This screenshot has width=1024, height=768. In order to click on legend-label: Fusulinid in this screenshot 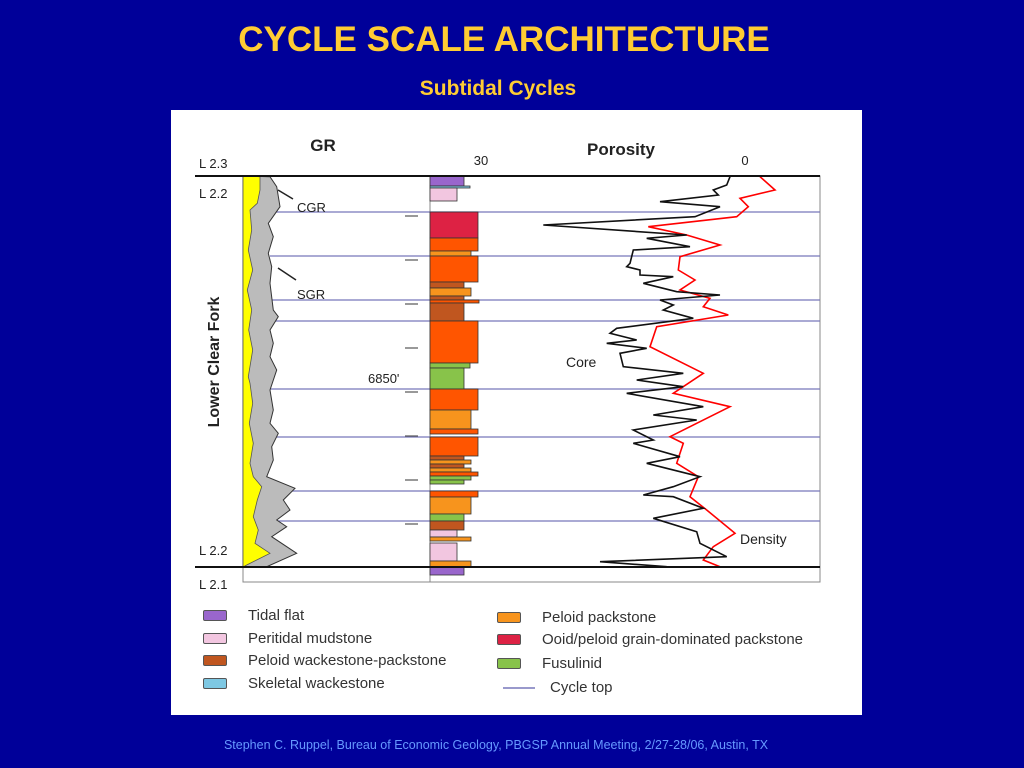, I will do `click(572, 663)`.